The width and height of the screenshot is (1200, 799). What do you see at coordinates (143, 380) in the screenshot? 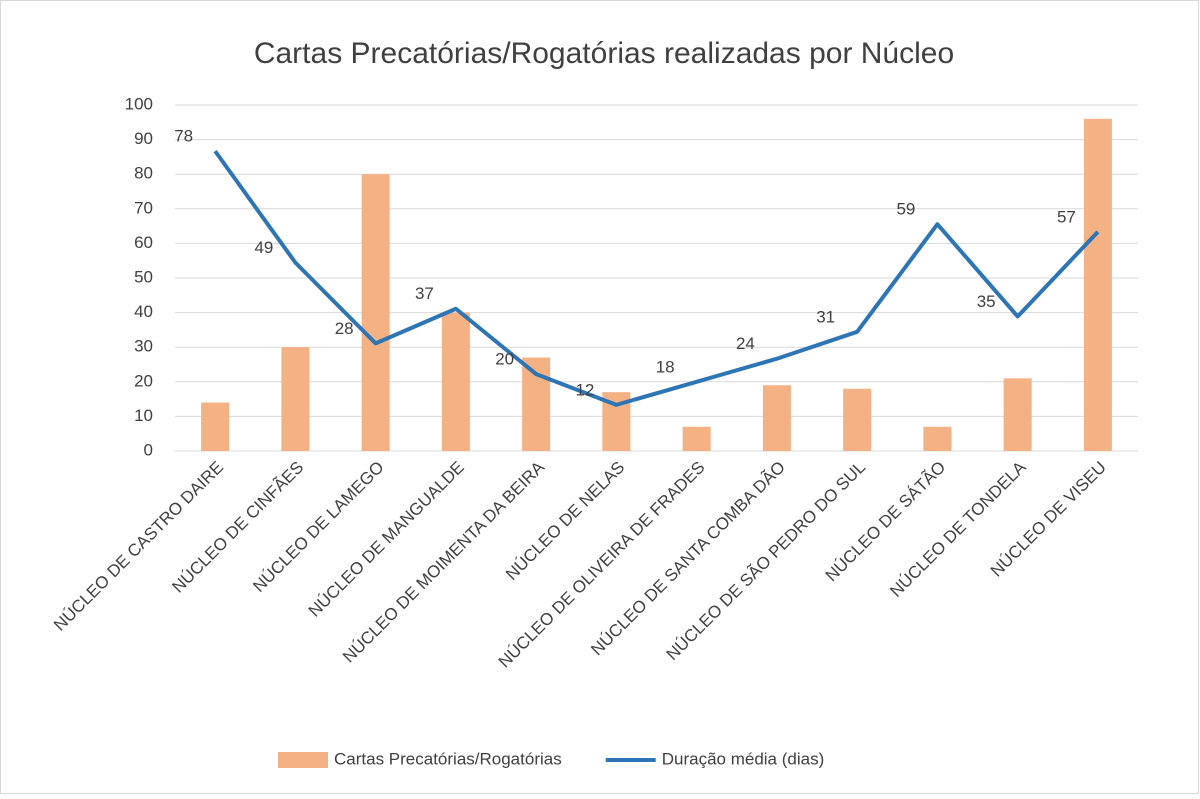
I see `y-tick-label: 20` at bounding box center [143, 380].